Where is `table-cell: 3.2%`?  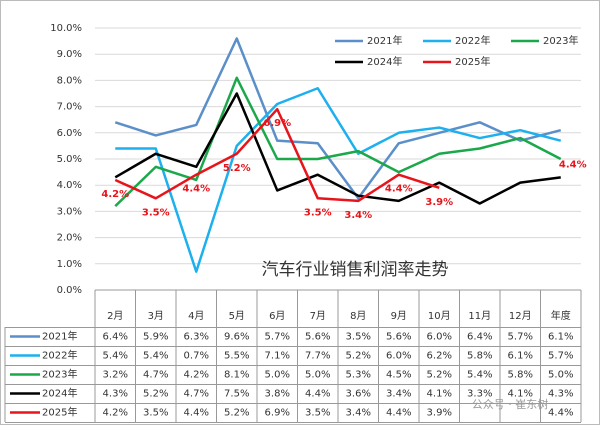
table-cell: 3.2% is located at coordinates (115, 375).